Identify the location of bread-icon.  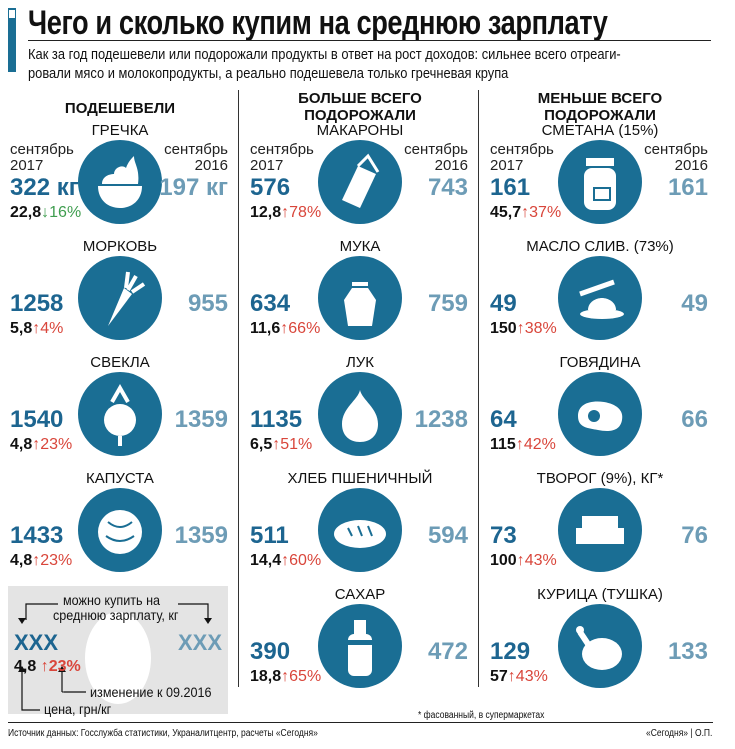
(360, 530).